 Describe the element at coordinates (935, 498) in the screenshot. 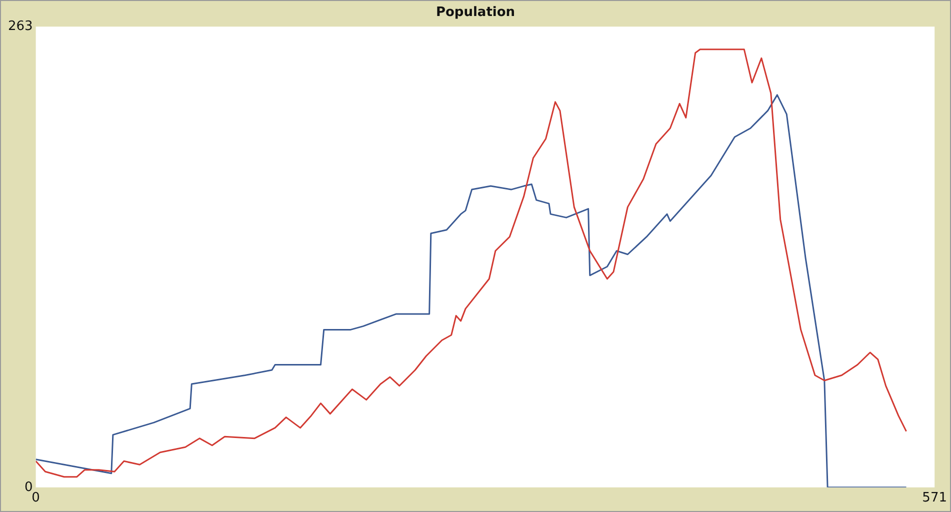

I see `x-tick-label: 571` at that location.